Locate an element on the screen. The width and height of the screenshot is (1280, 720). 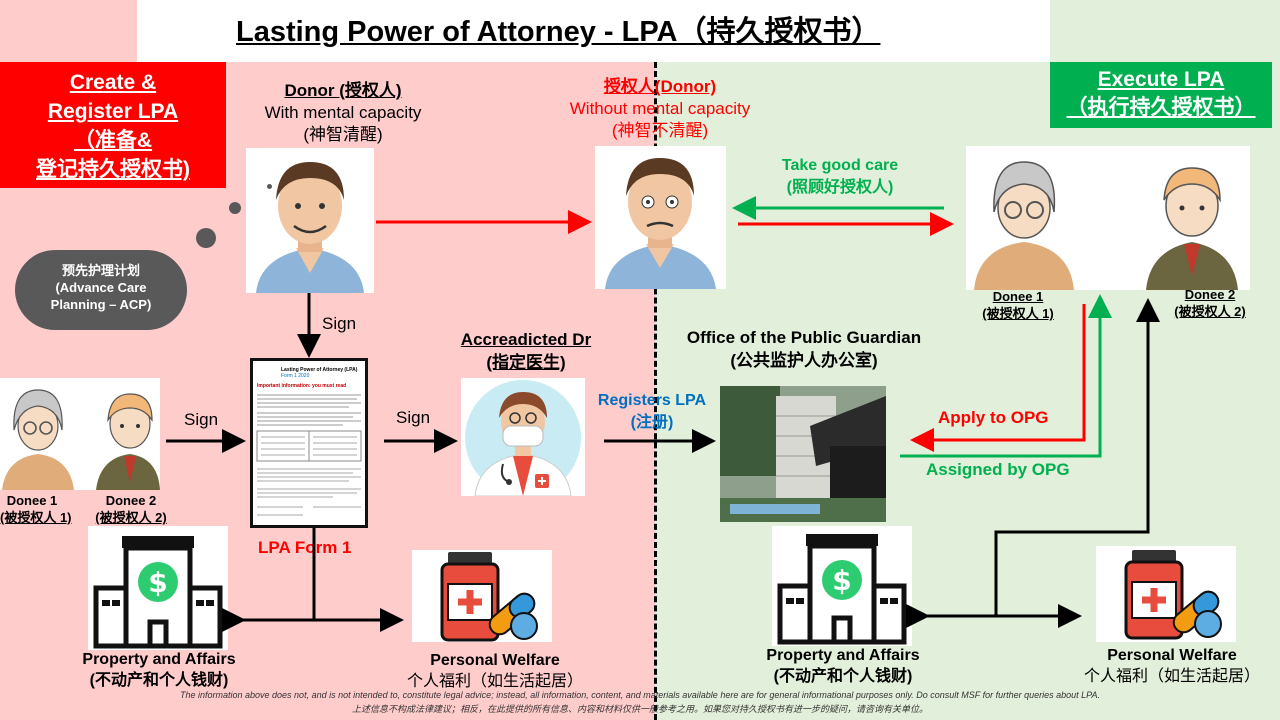
opg-name: Office of the Public Guardian is located at coordinates (804, 337).